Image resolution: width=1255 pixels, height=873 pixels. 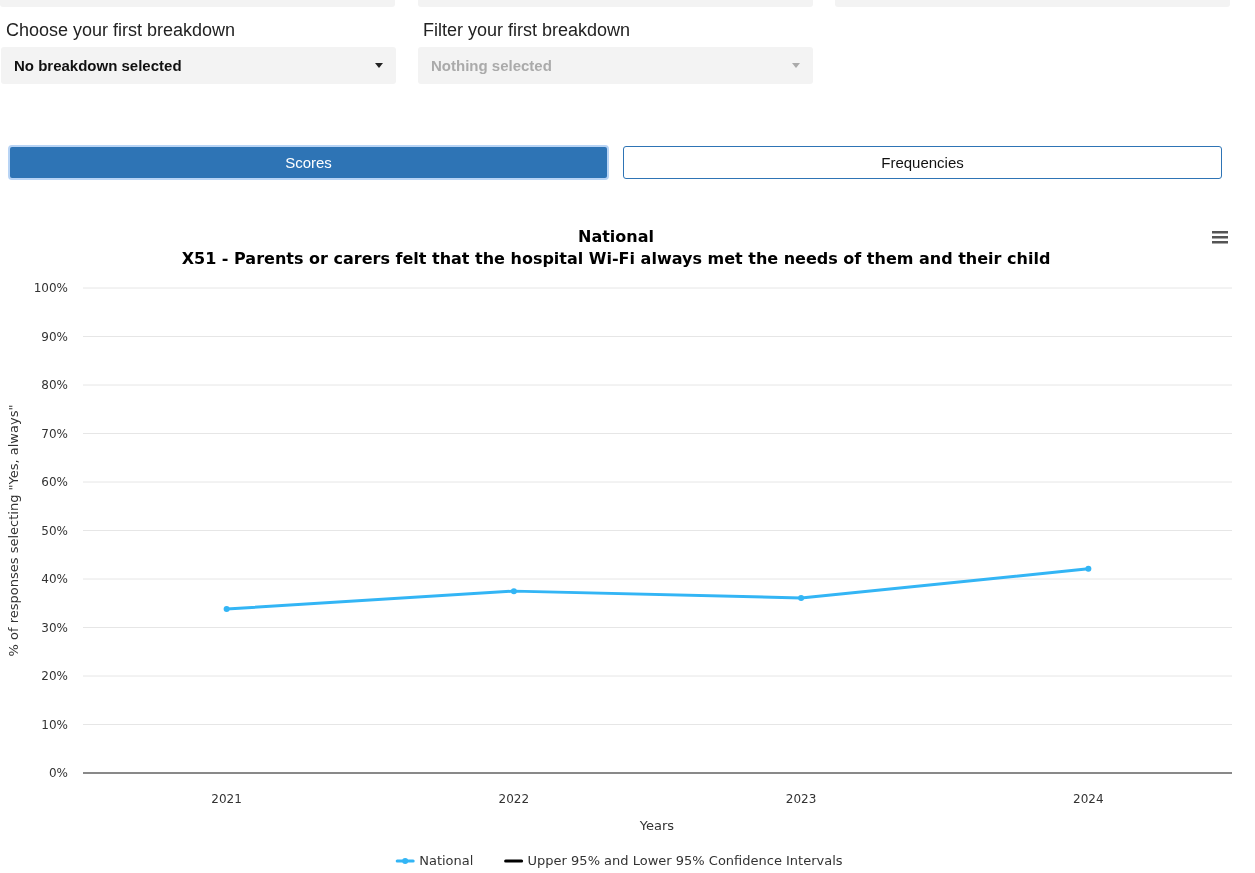 I want to click on y-tick-label: 0%, so click(x=58, y=773).